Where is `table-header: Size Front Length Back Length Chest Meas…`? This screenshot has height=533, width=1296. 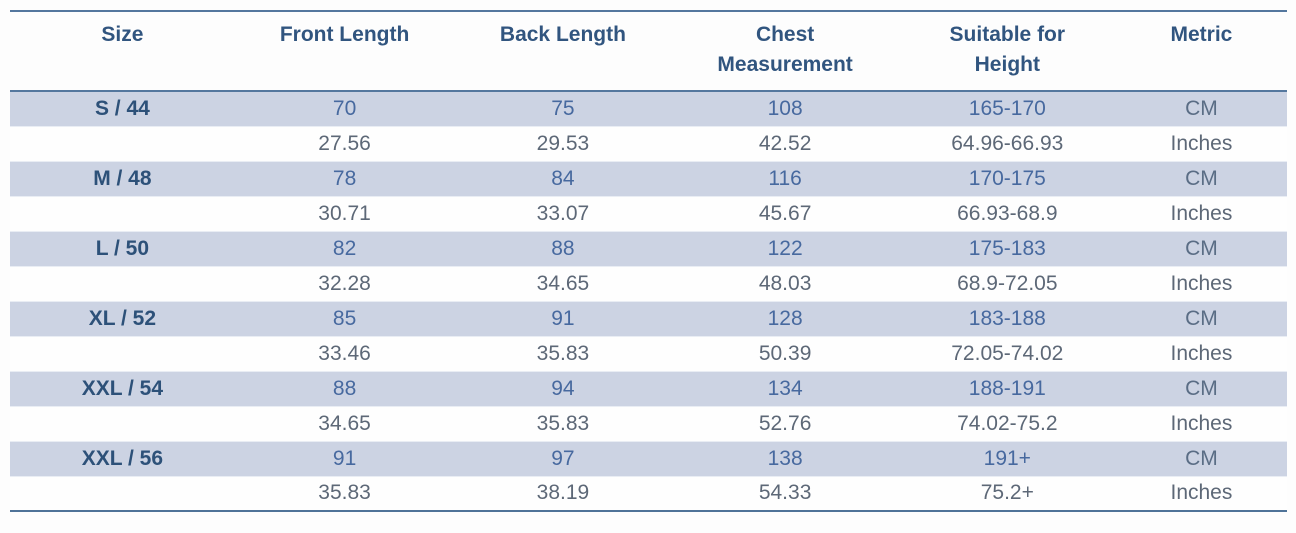 table-header: Size Front Length Back Length Chest Meas… is located at coordinates (648, 51).